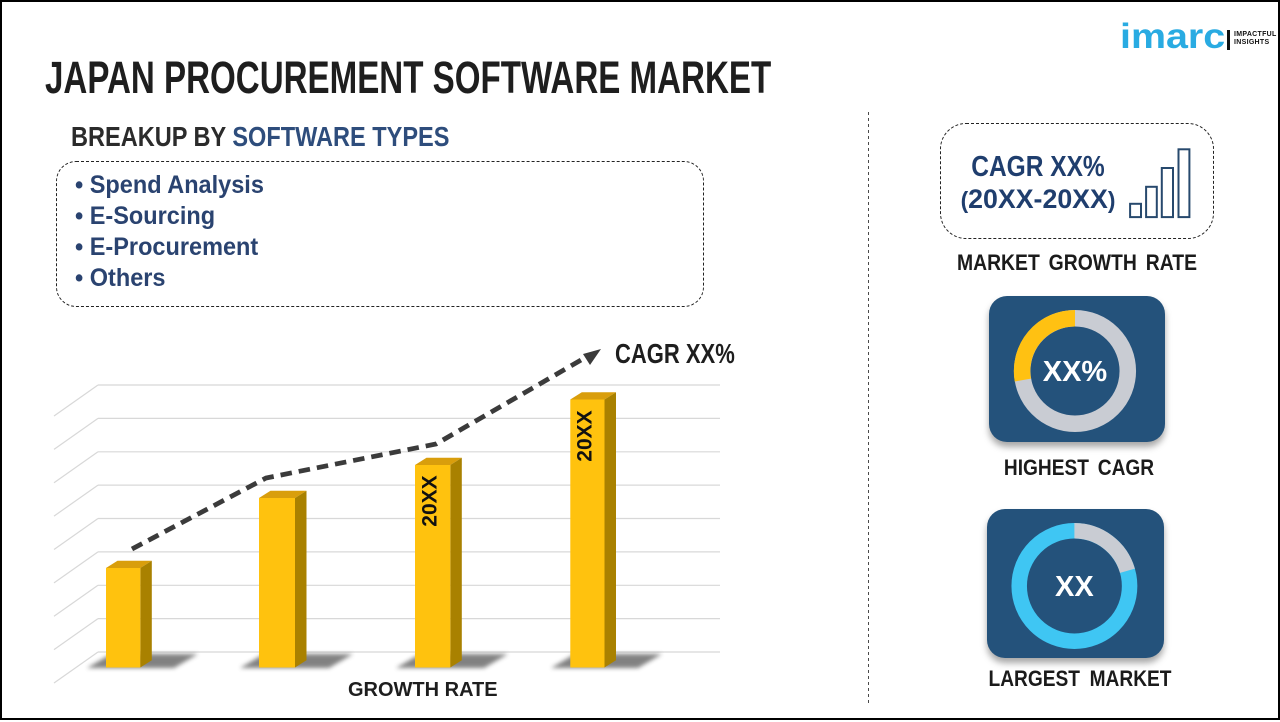 The image size is (1280, 722). What do you see at coordinates (1075, 372) in the screenshot?
I see `svg-text: XX%` at bounding box center [1075, 372].